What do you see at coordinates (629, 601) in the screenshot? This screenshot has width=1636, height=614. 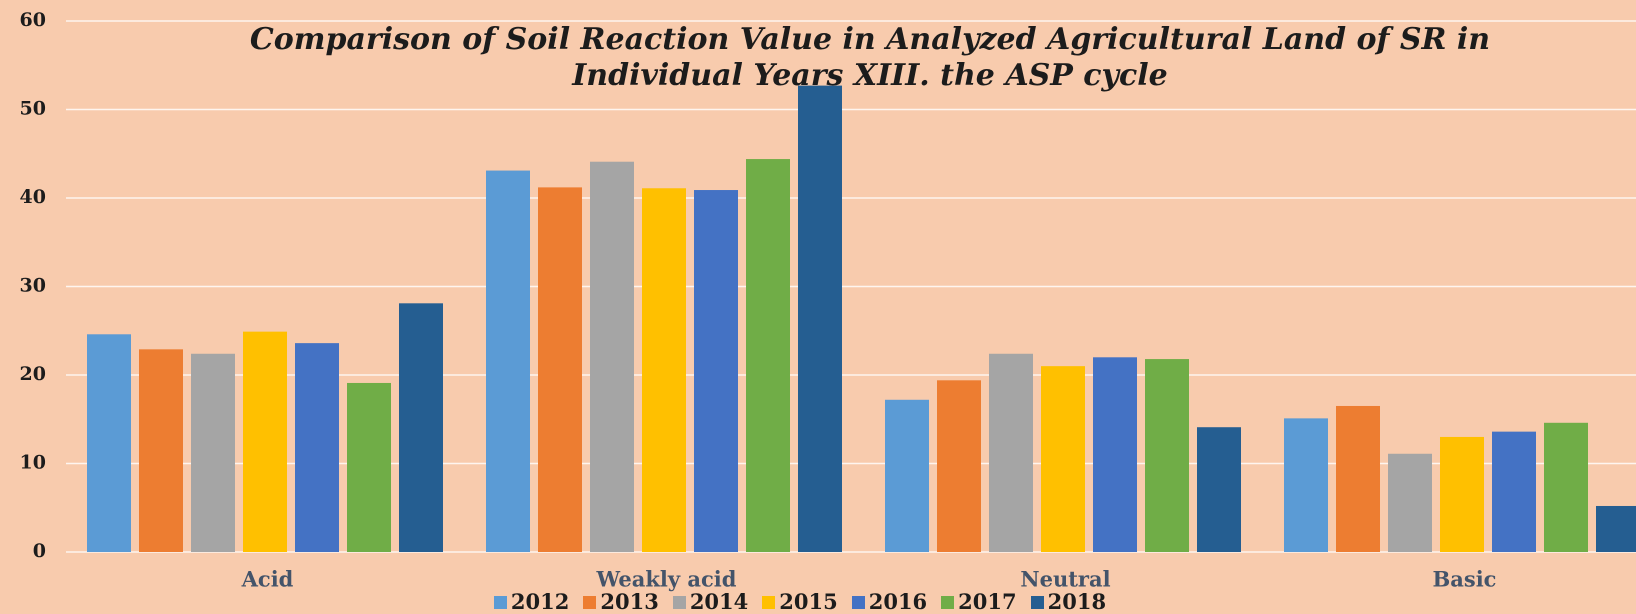 I see `legend-label: 2013` at bounding box center [629, 601].